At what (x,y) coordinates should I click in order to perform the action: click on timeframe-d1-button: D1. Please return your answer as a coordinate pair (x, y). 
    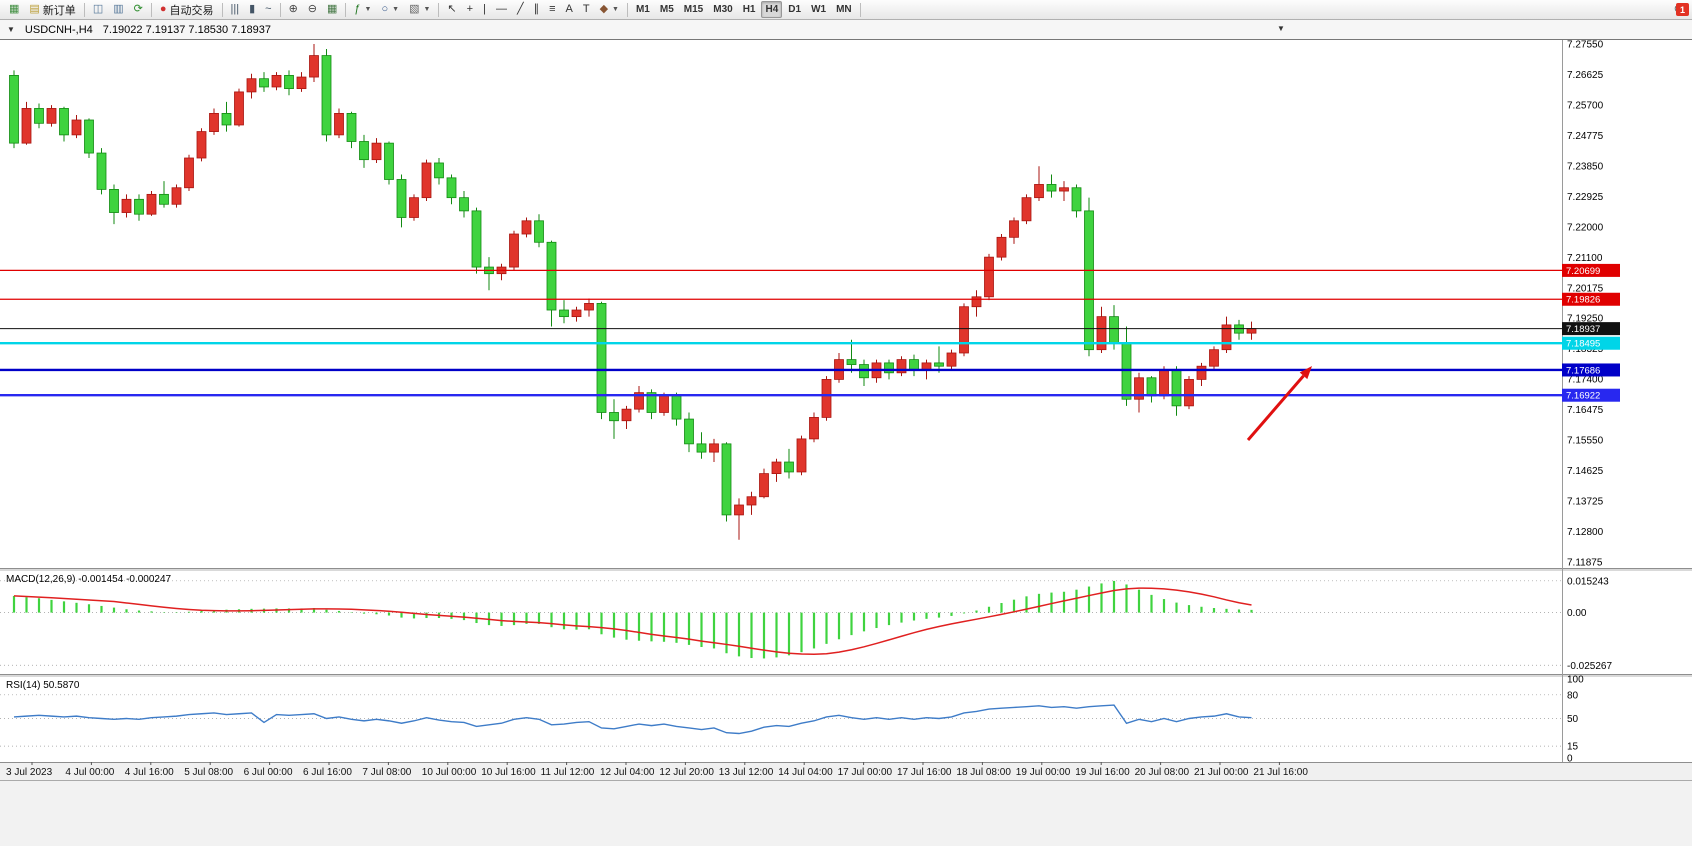
    Looking at the image, I should click on (794, 9).